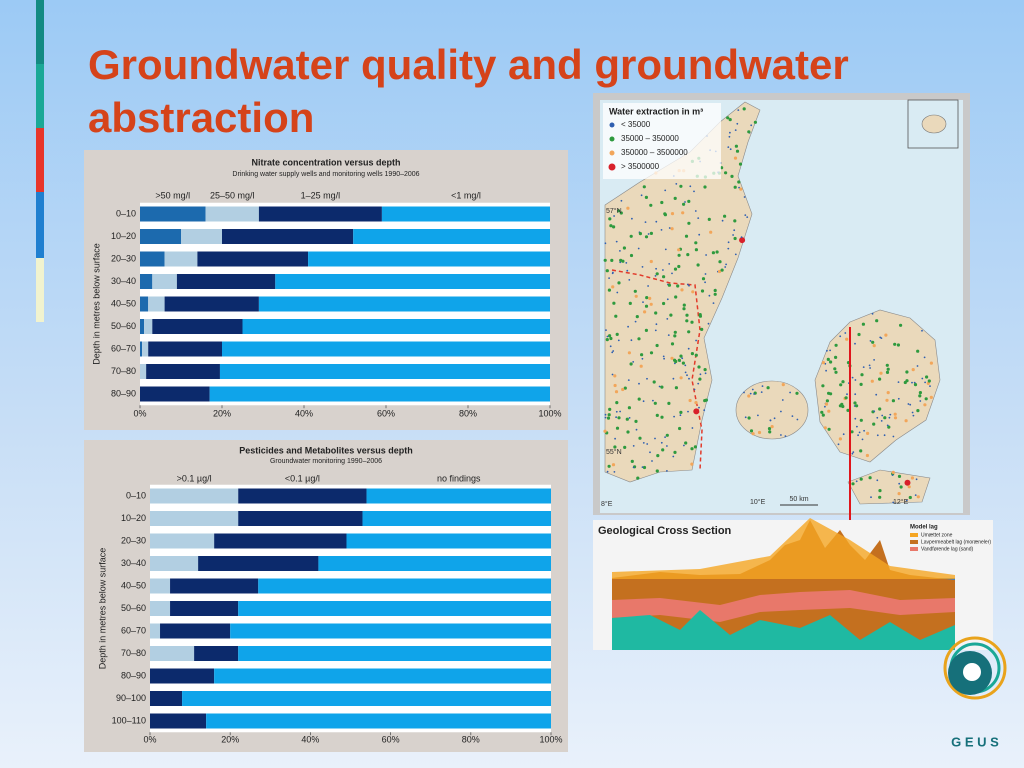  I want to click on logo: G E U S, so click(975, 692).